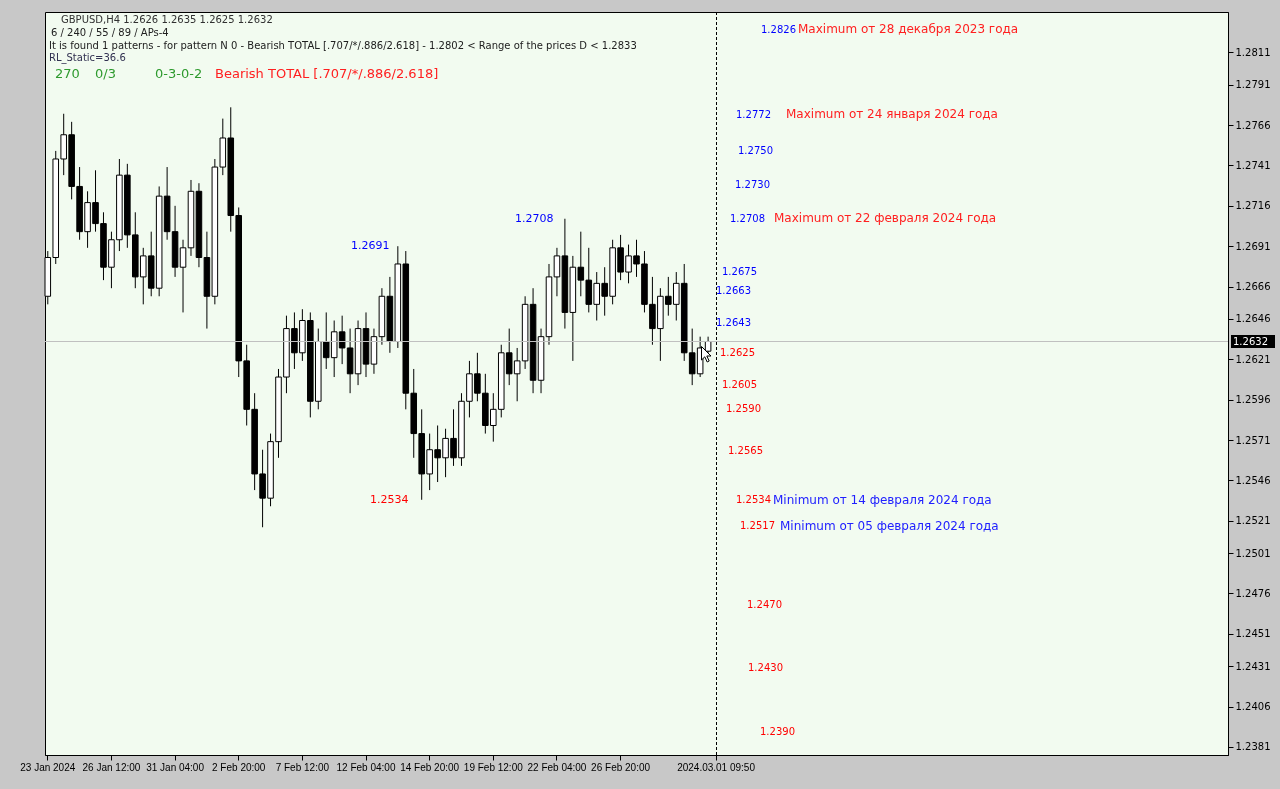  I want to click on chart-title: GBPUSD,H4 1.2626 1.2635 1.2625 1.2632, so click(167, 19).